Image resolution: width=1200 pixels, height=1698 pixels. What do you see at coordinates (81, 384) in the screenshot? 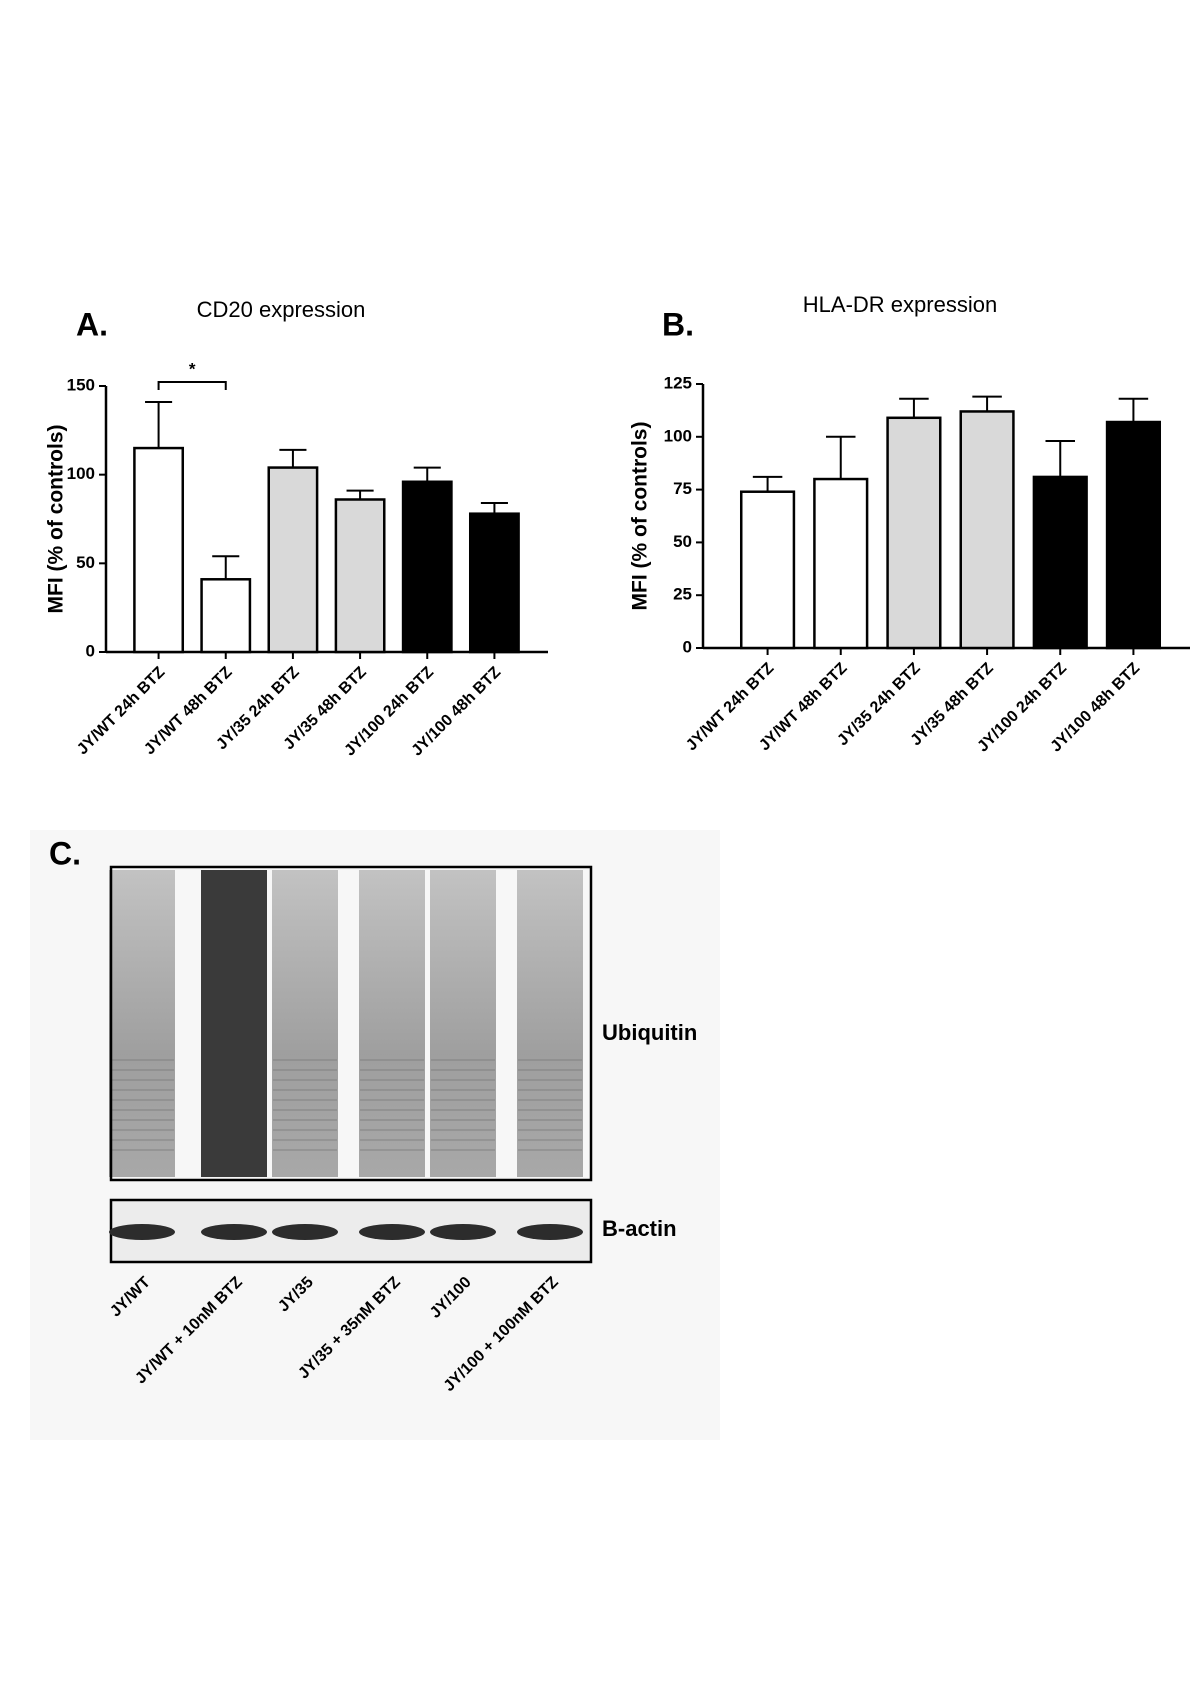
I see `y-tick-label: 150` at bounding box center [81, 384].